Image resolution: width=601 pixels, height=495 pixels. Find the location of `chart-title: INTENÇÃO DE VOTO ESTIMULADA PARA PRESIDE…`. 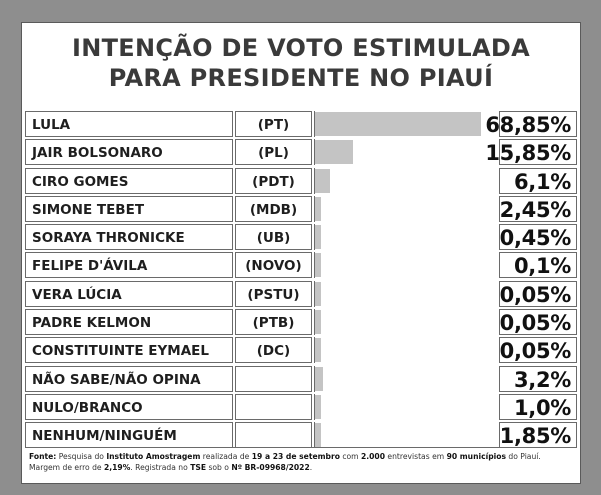

chart-title: INTENÇÃO DE VOTO ESTIMULADA PARA PRESIDE… is located at coordinates (301, 63).